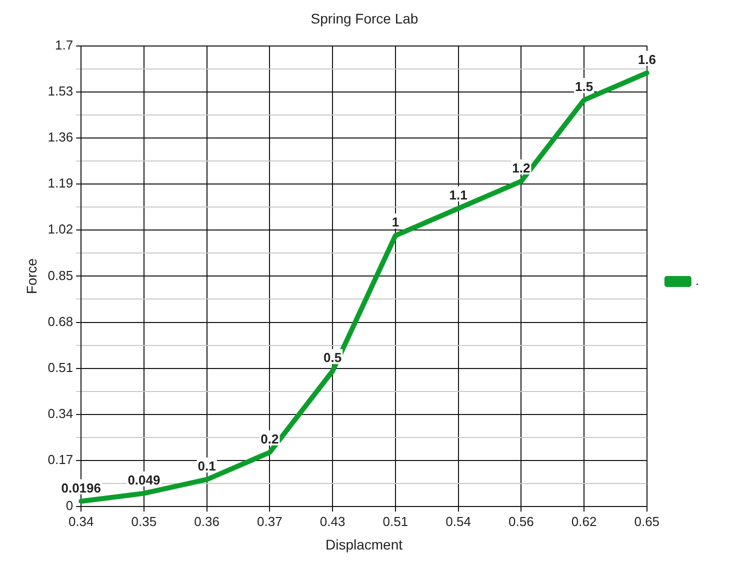 Image resolution: width=739 pixels, height=563 pixels. What do you see at coordinates (521, 521) in the screenshot?
I see `x-tick-label: 0.56` at bounding box center [521, 521].